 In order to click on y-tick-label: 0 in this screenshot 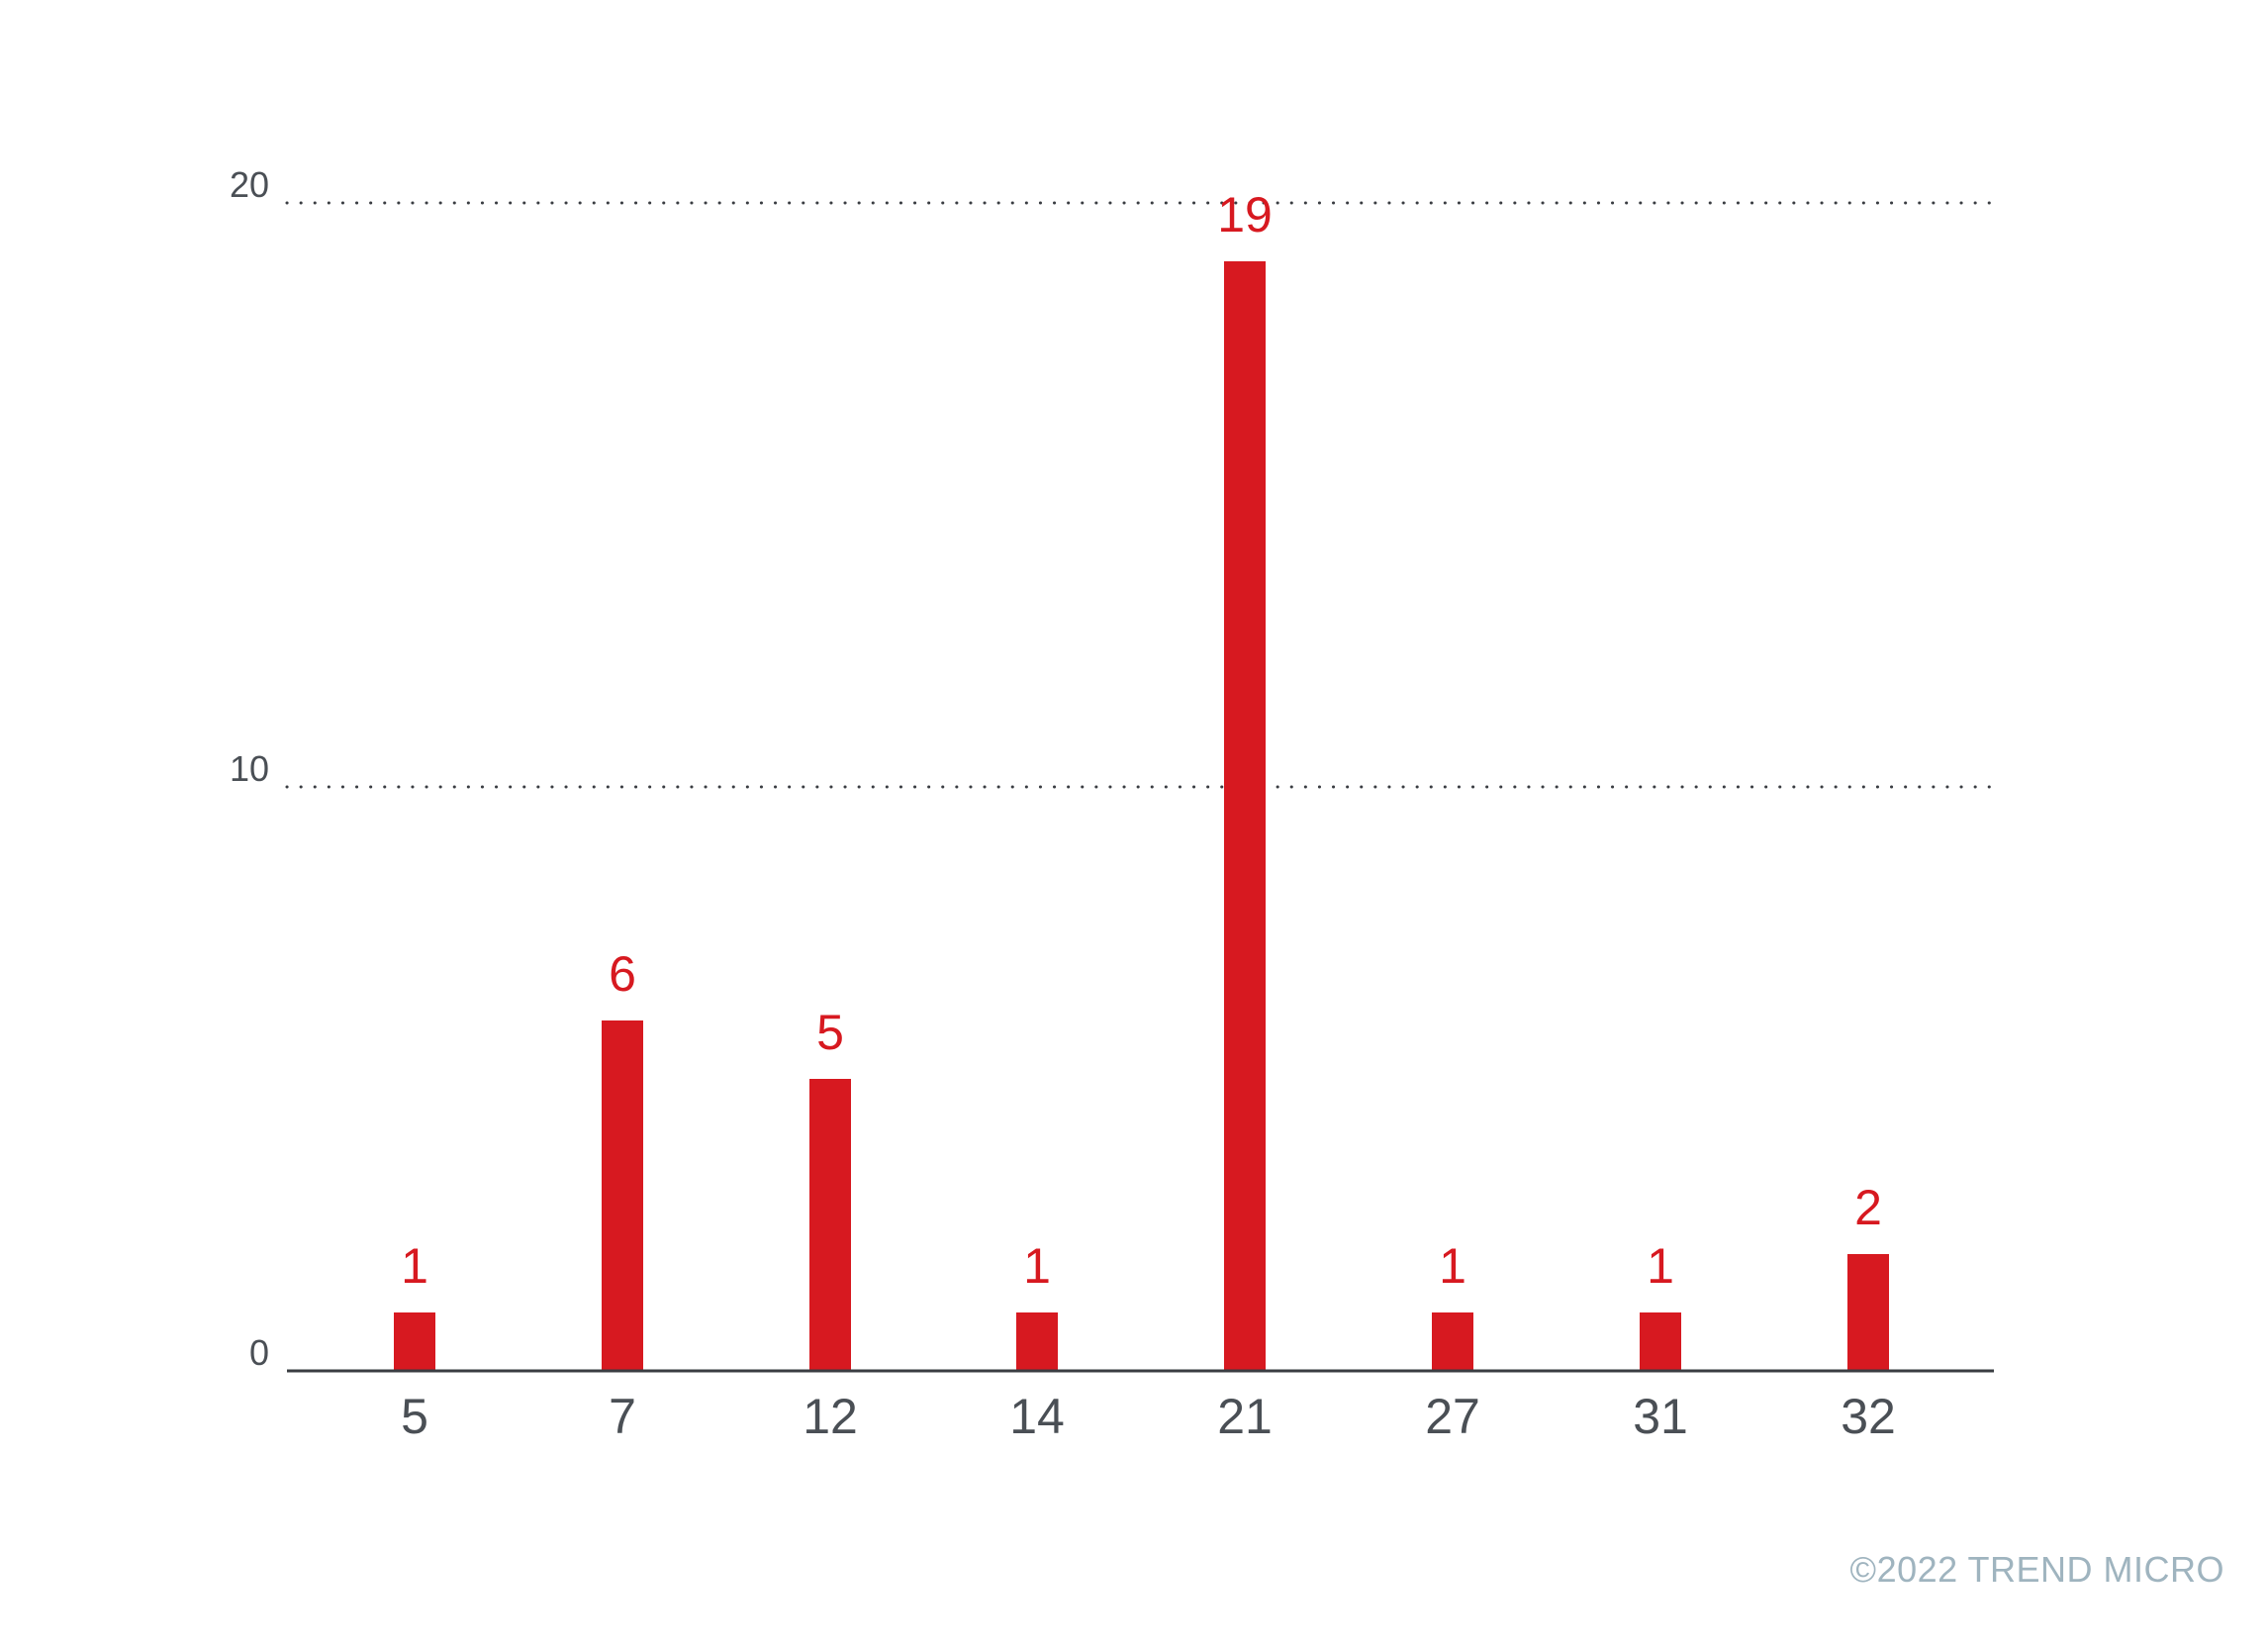, I will do `click(259, 1352)`.